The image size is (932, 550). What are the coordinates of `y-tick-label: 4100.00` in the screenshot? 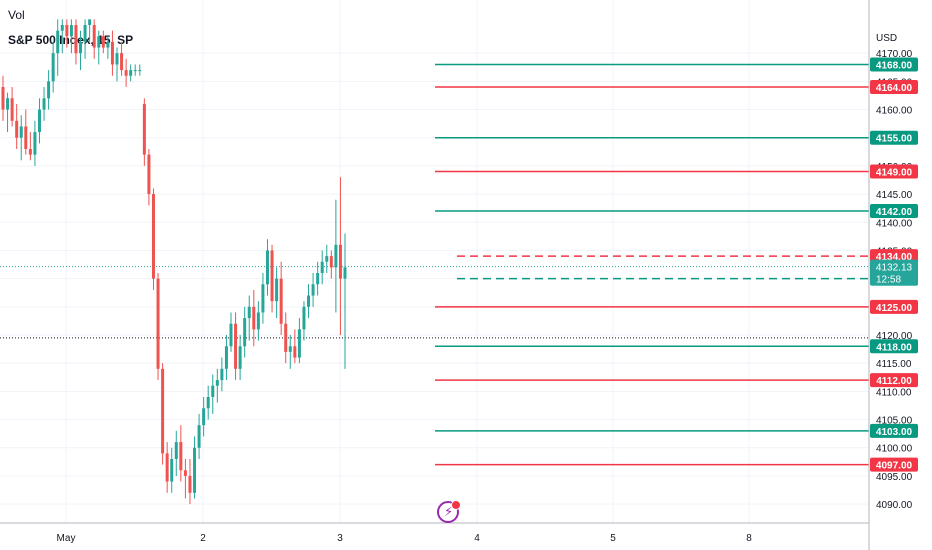 It's located at (894, 449).